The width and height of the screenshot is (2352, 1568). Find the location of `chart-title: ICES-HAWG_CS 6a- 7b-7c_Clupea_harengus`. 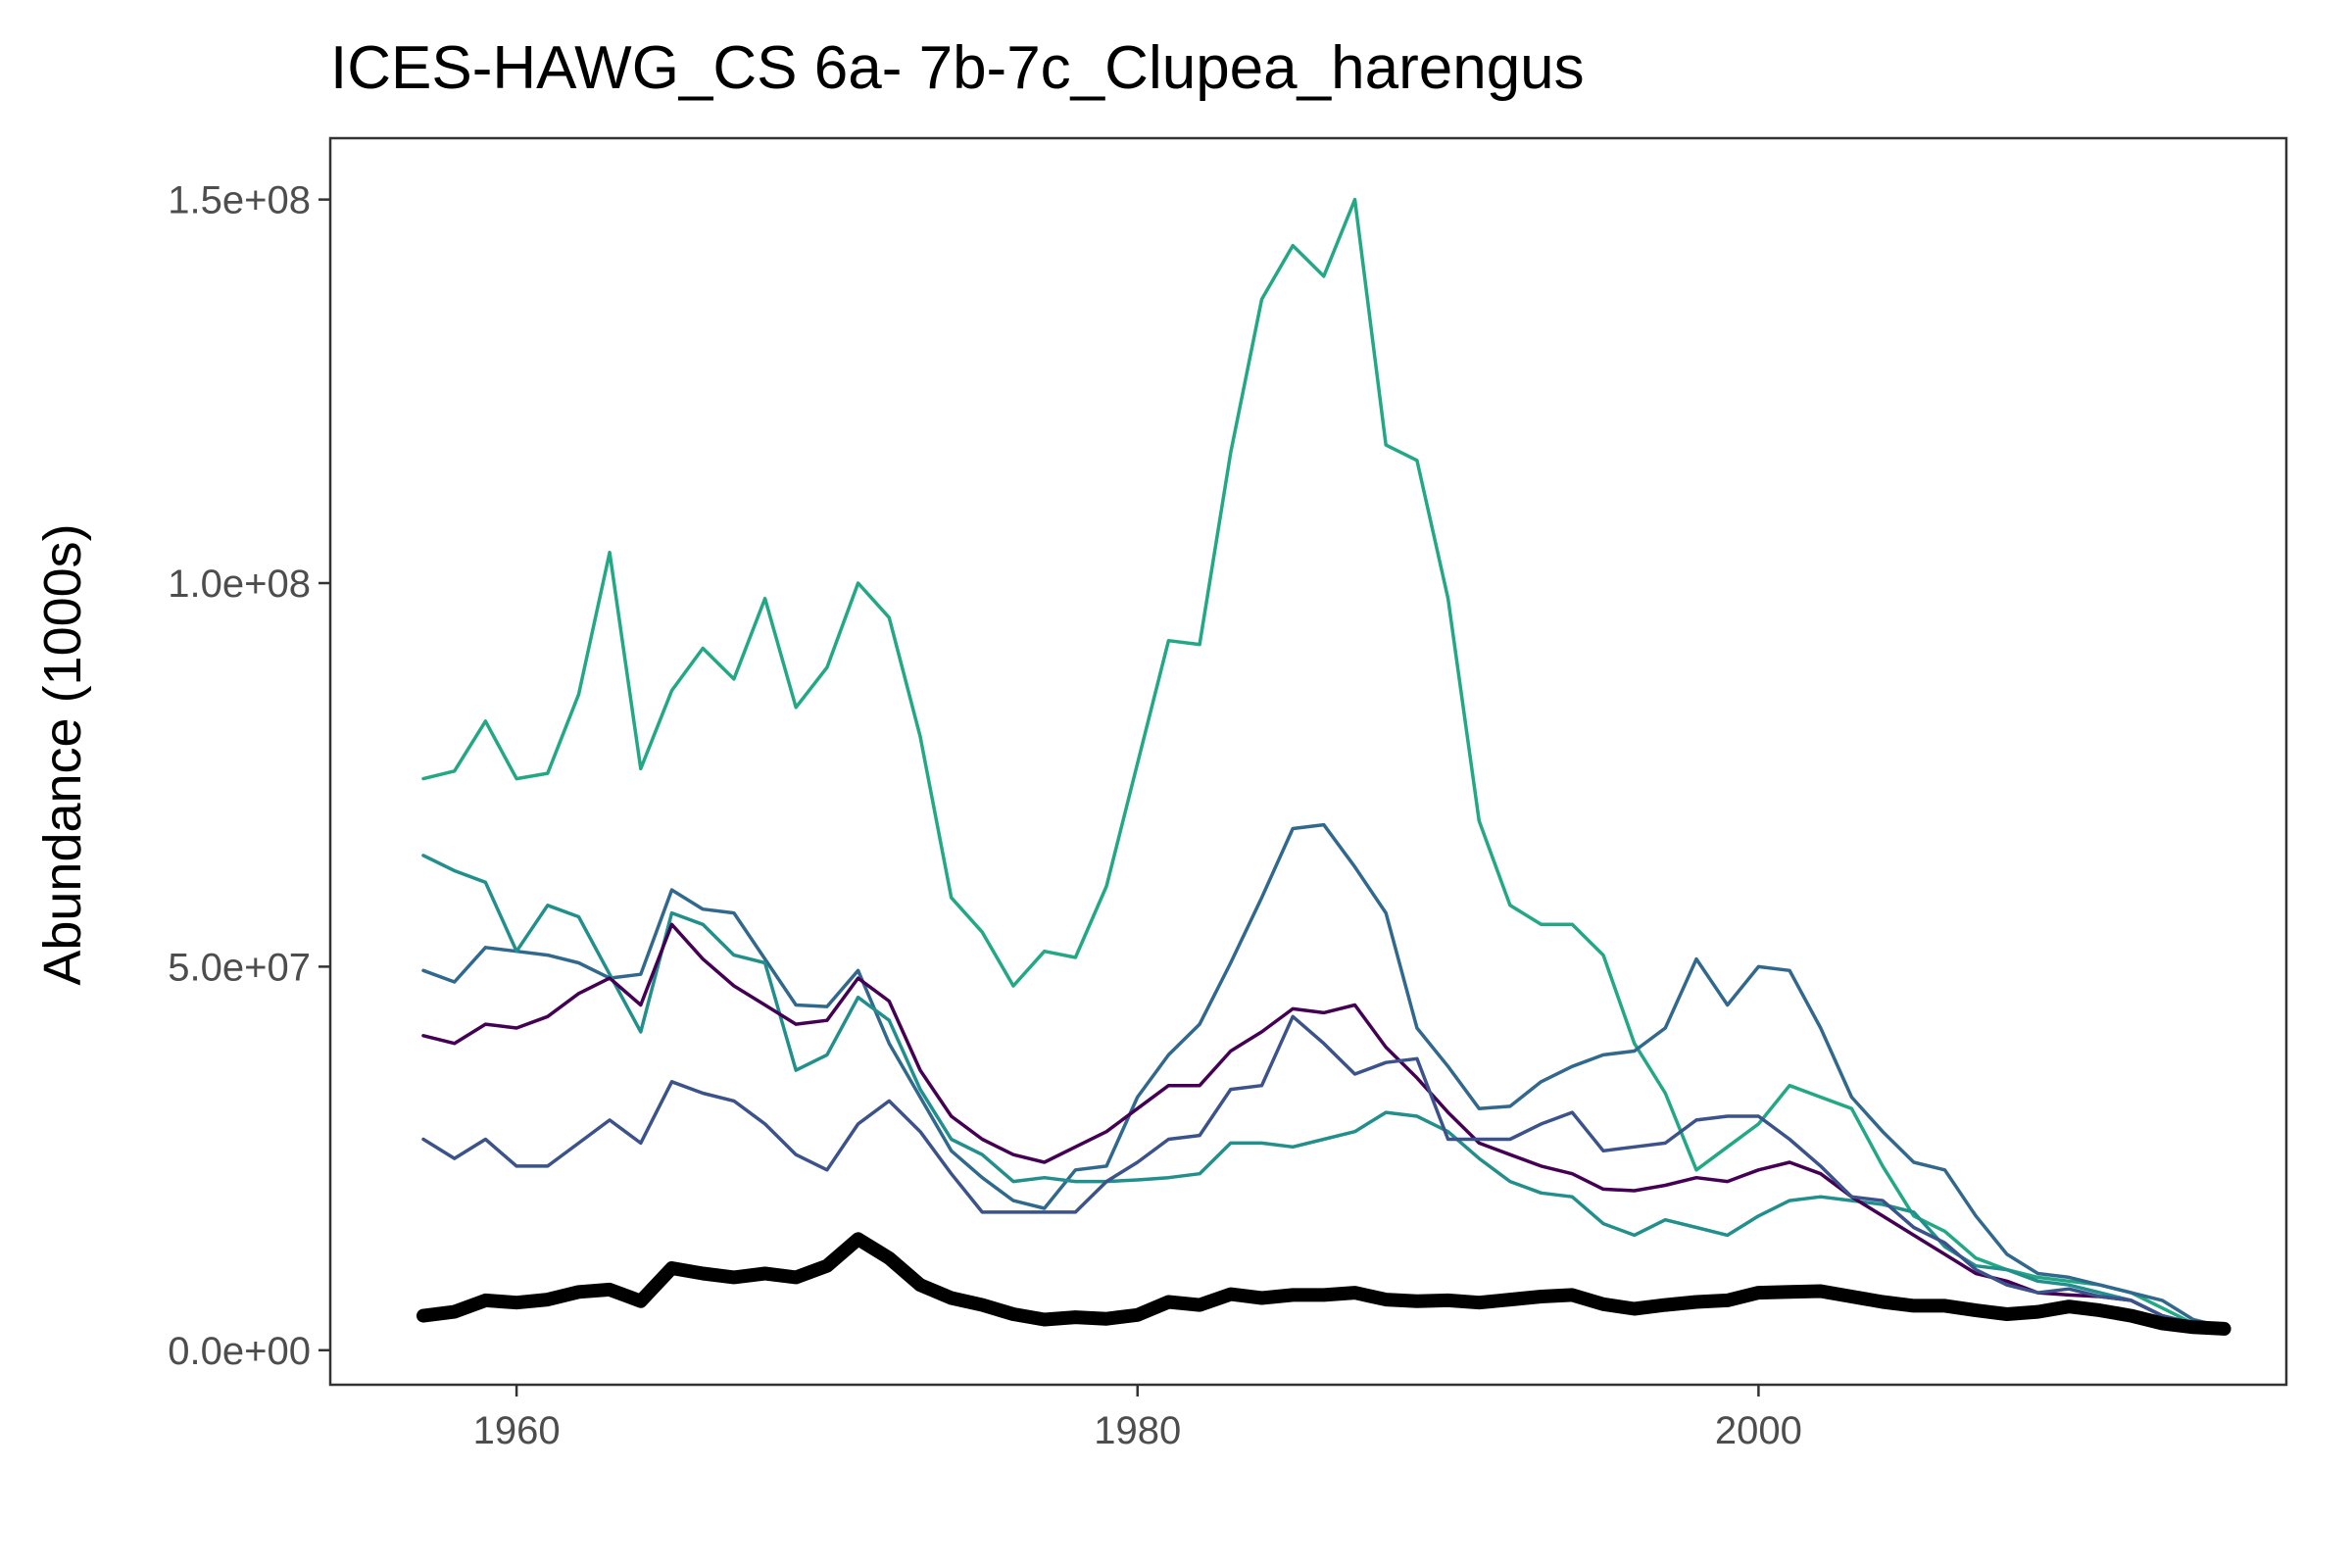

chart-title: ICES-HAWG_CS 6a- 7b-7c_Clupea_harengus is located at coordinates (957, 68).